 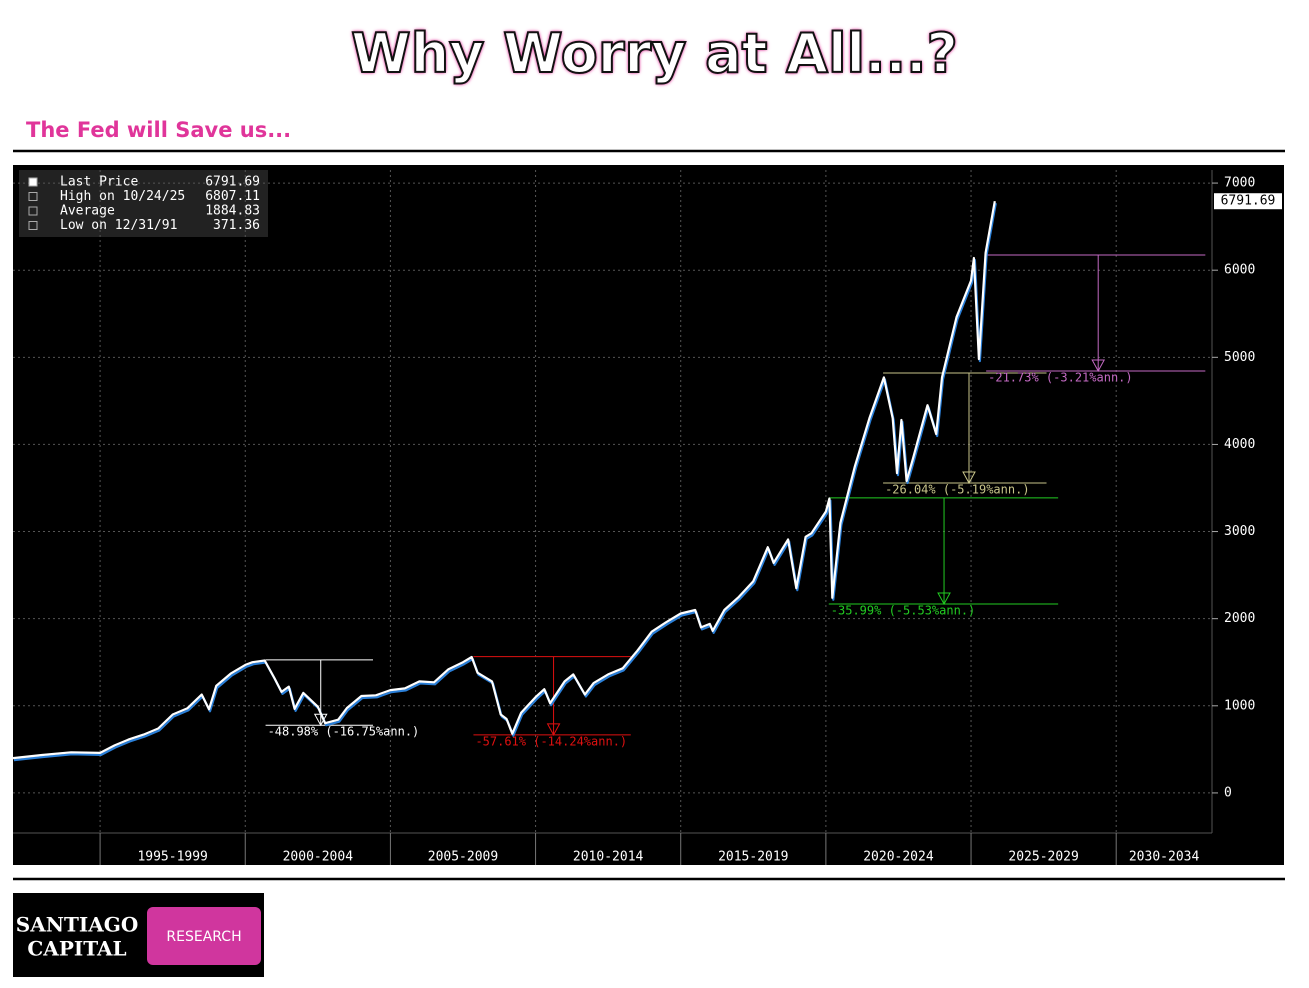 What do you see at coordinates (232, 196) in the screenshot?
I see `legend-value: 6807.11` at bounding box center [232, 196].